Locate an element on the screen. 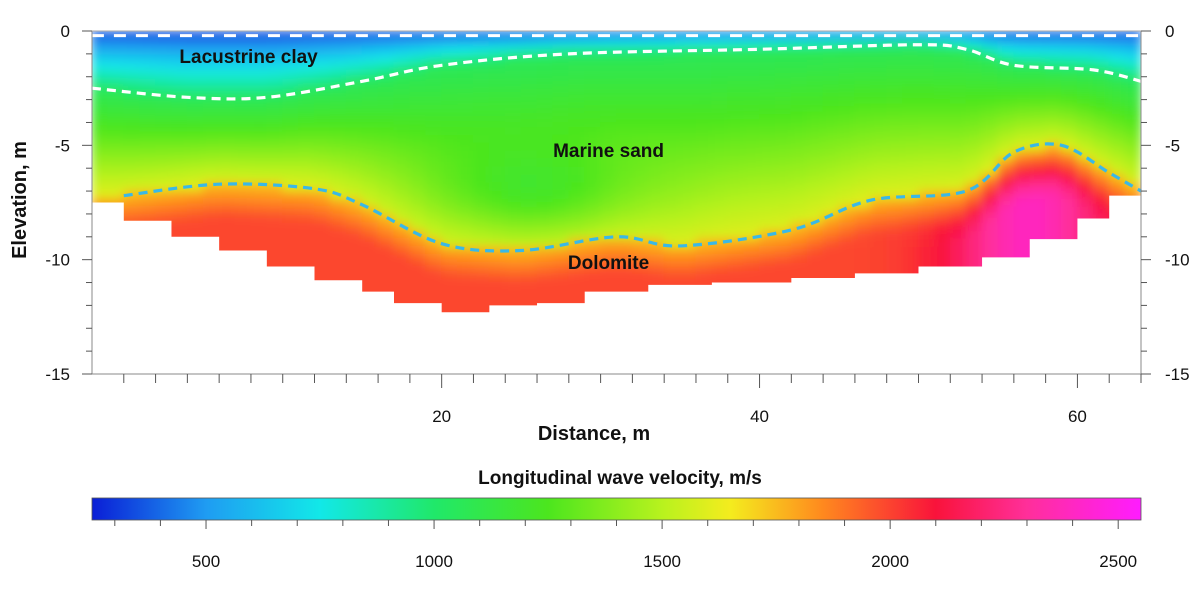  y-tick-label-right: -5 is located at coordinates (1172, 145).